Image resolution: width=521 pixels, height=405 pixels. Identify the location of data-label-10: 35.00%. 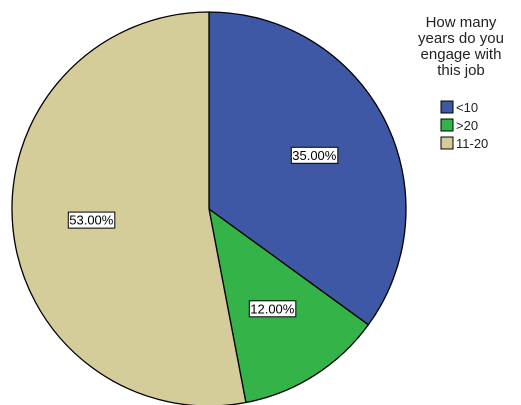
(314, 155).